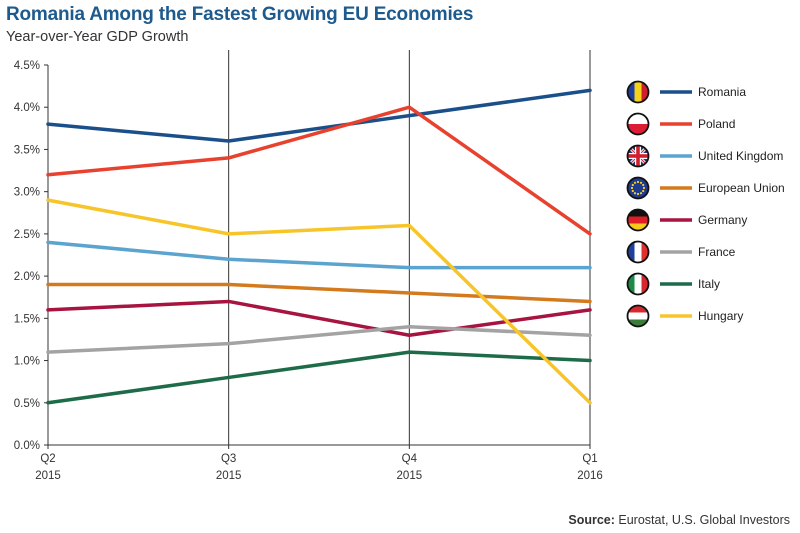  I want to click on source-text: Eurostat, U.S. Global Investors, so click(704, 520).